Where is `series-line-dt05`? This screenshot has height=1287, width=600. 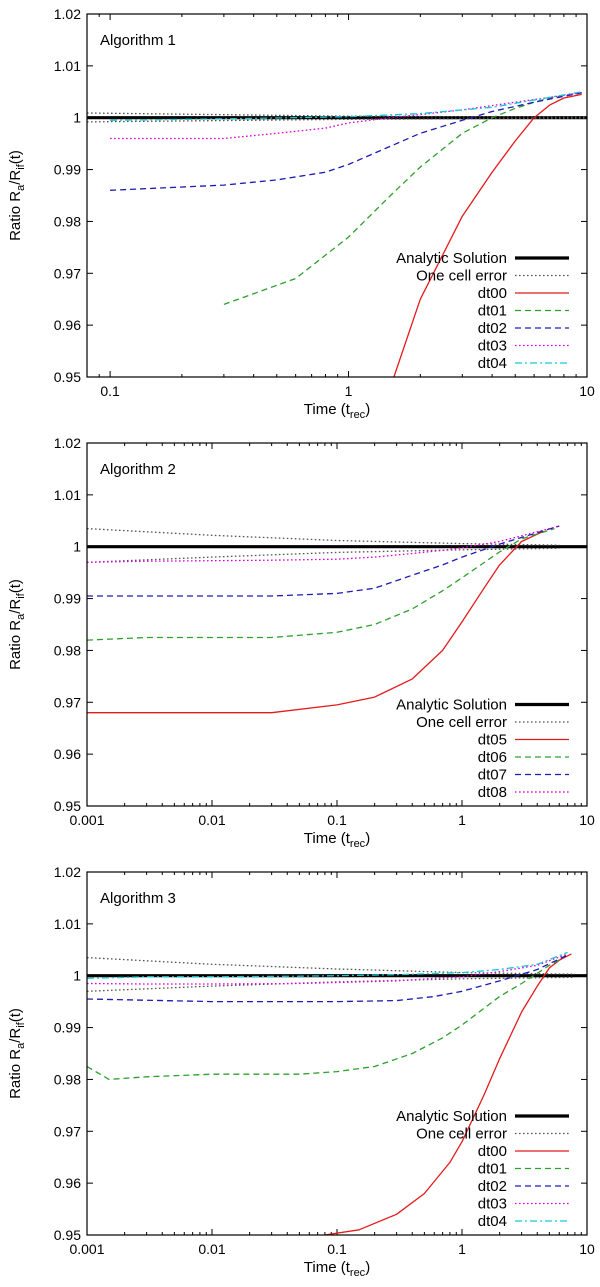 series-line-dt05 is located at coordinates (315, 622).